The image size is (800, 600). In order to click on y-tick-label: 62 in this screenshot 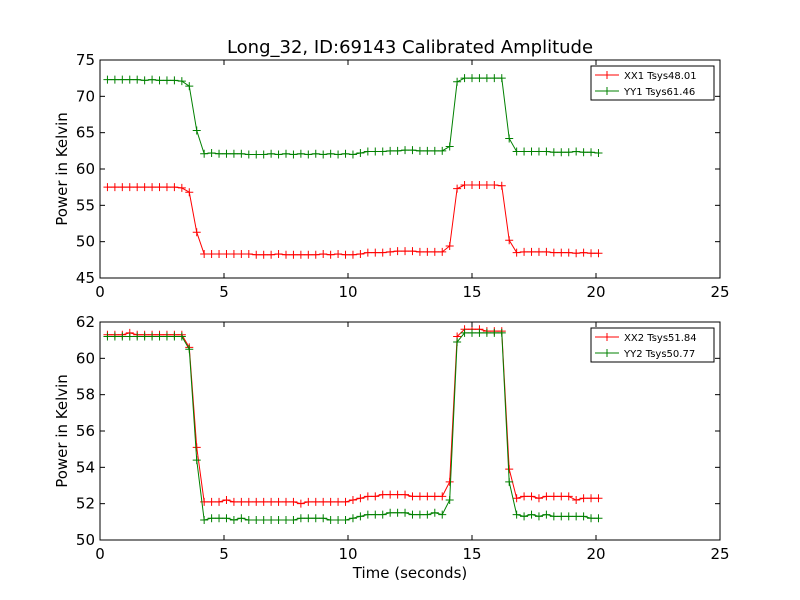, I will do `click(85, 322)`.